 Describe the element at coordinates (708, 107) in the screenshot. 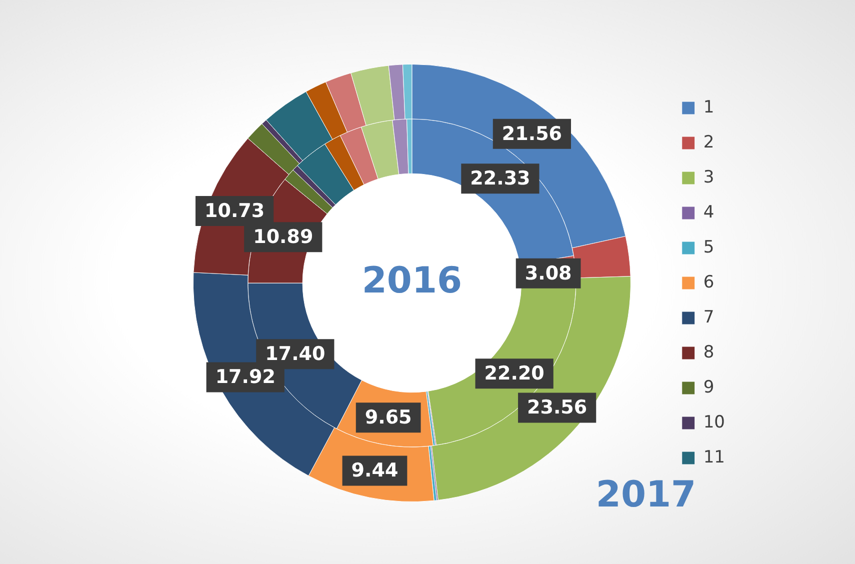

I see `legend-label: 1` at that location.